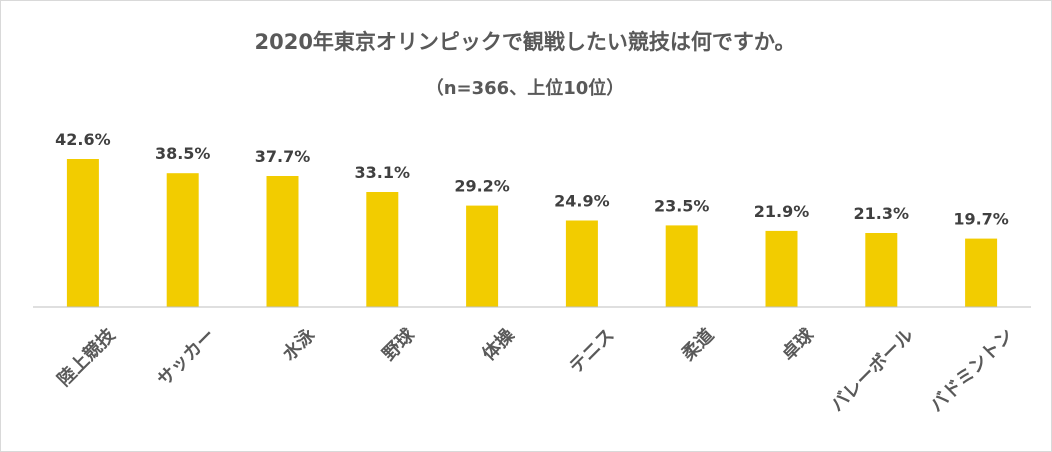  I want to click on value-label-5: 29.2%, so click(482, 186).